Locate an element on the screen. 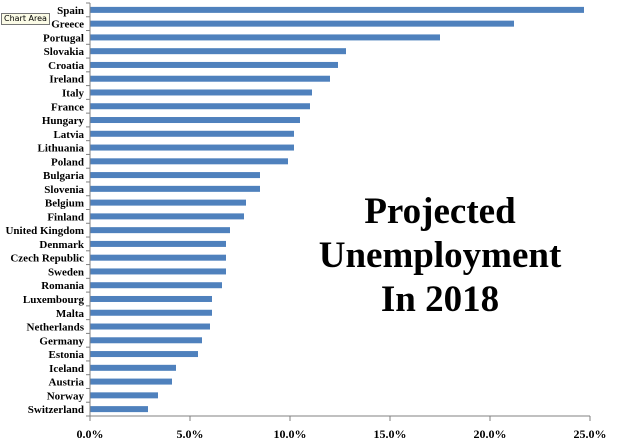  category-label: Malta is located at coordinates (70, 314).